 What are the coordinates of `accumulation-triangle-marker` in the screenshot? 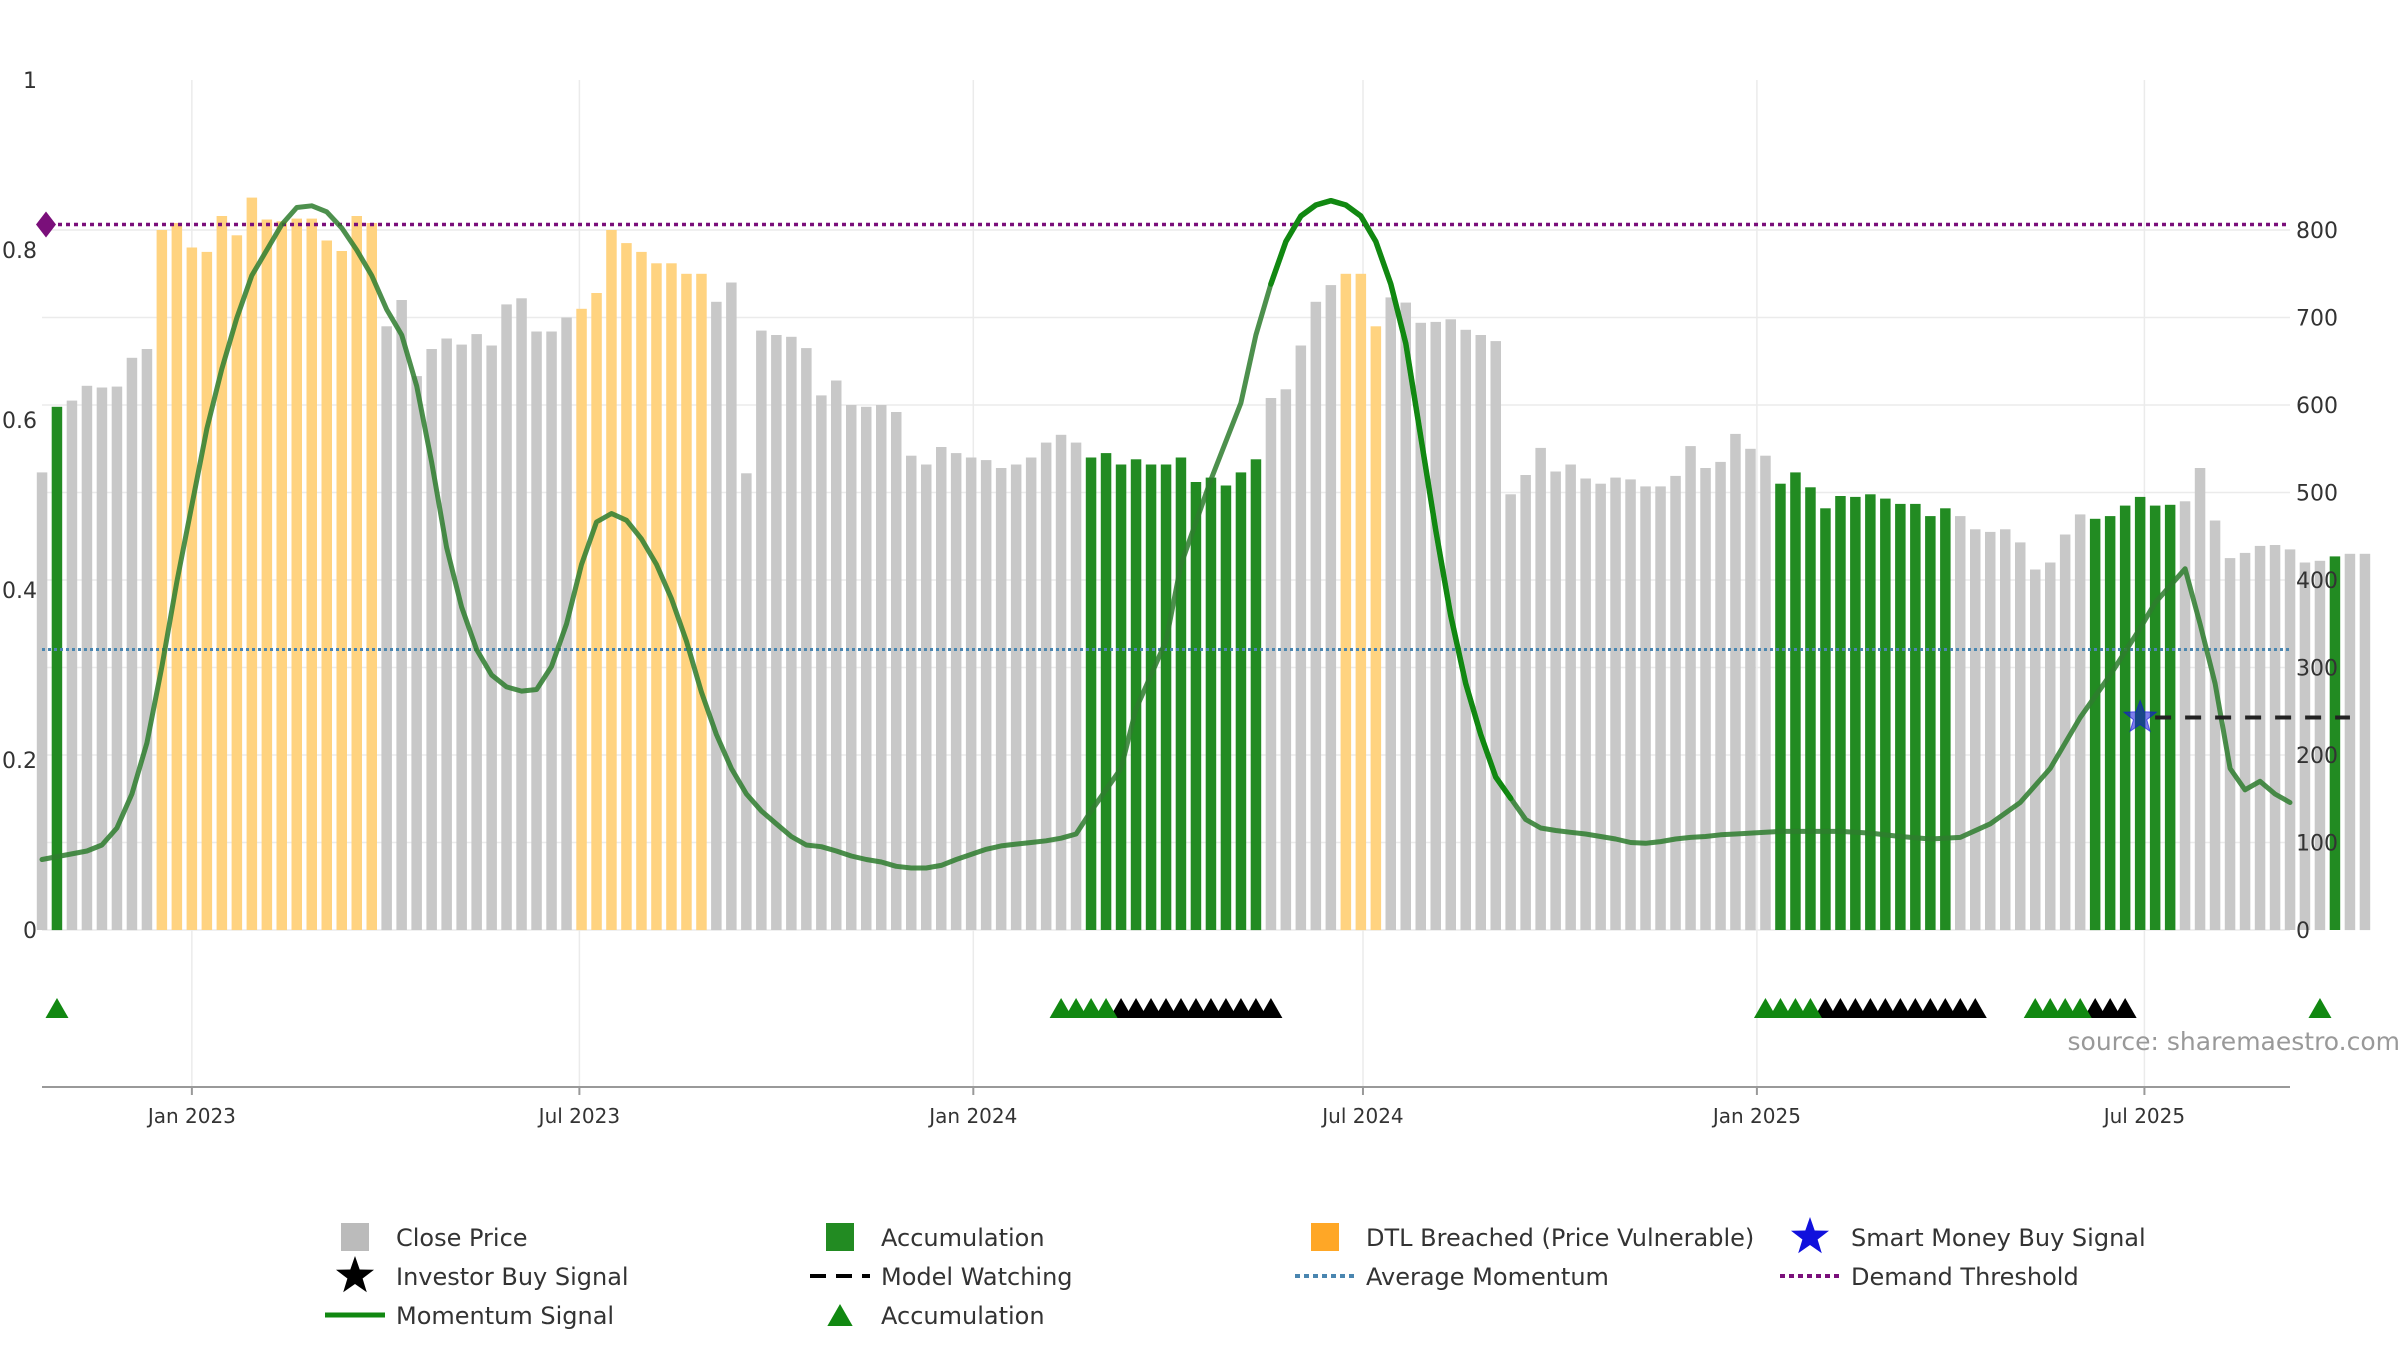 It's located at (2319, 1008).